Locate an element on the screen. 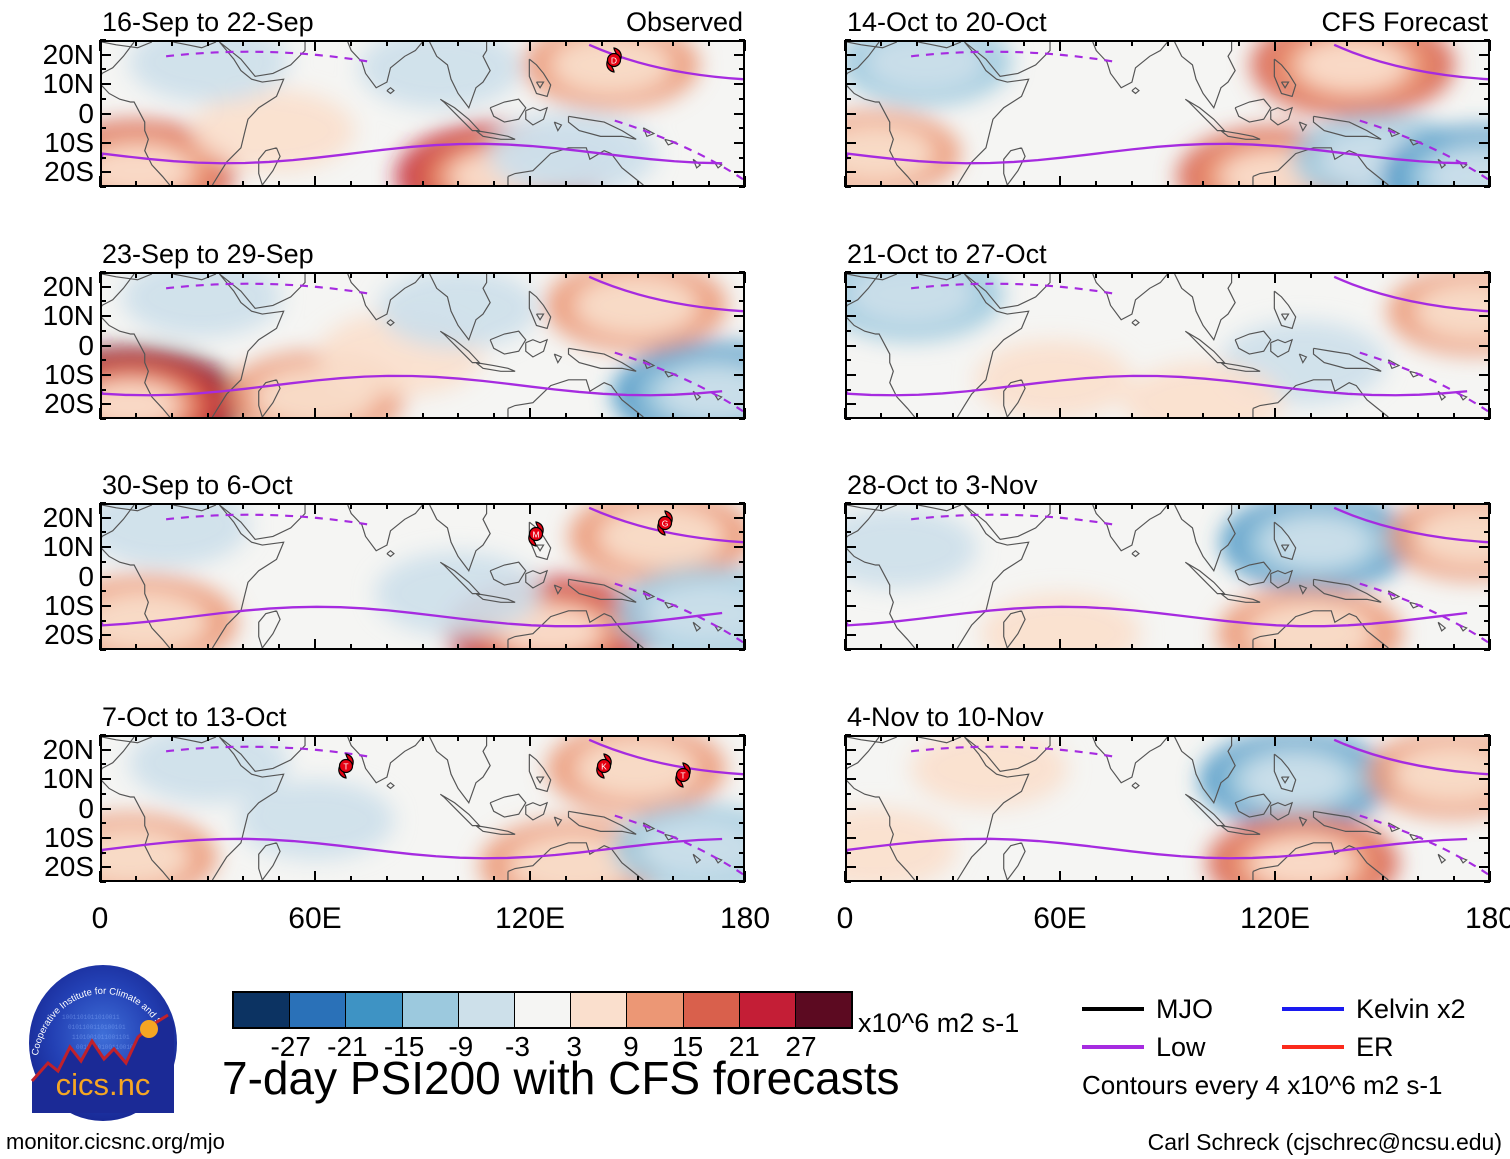  legend-row: MJO Kelvin x2 is located at coordinates (1292, 1009).